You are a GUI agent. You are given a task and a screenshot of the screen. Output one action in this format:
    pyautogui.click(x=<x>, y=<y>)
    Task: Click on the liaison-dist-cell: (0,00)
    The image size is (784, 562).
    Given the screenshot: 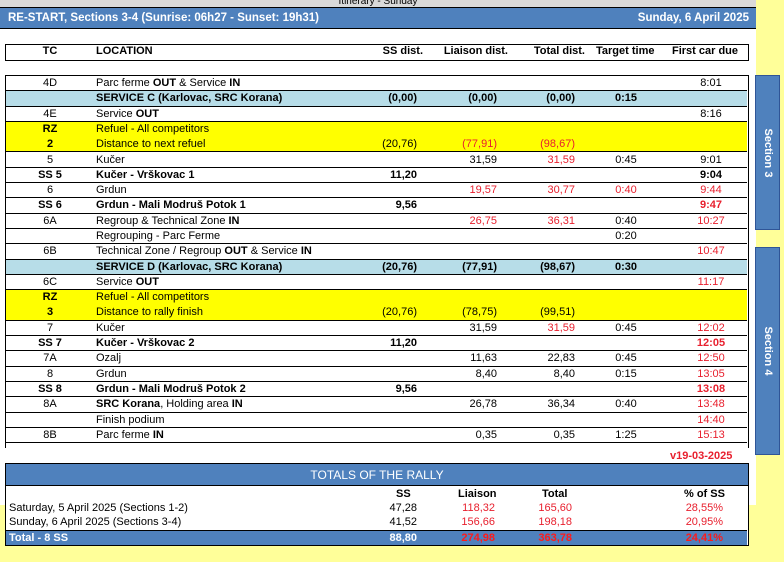 What is the action you would take?
    pyautogui.click(x=482, y=98)
    